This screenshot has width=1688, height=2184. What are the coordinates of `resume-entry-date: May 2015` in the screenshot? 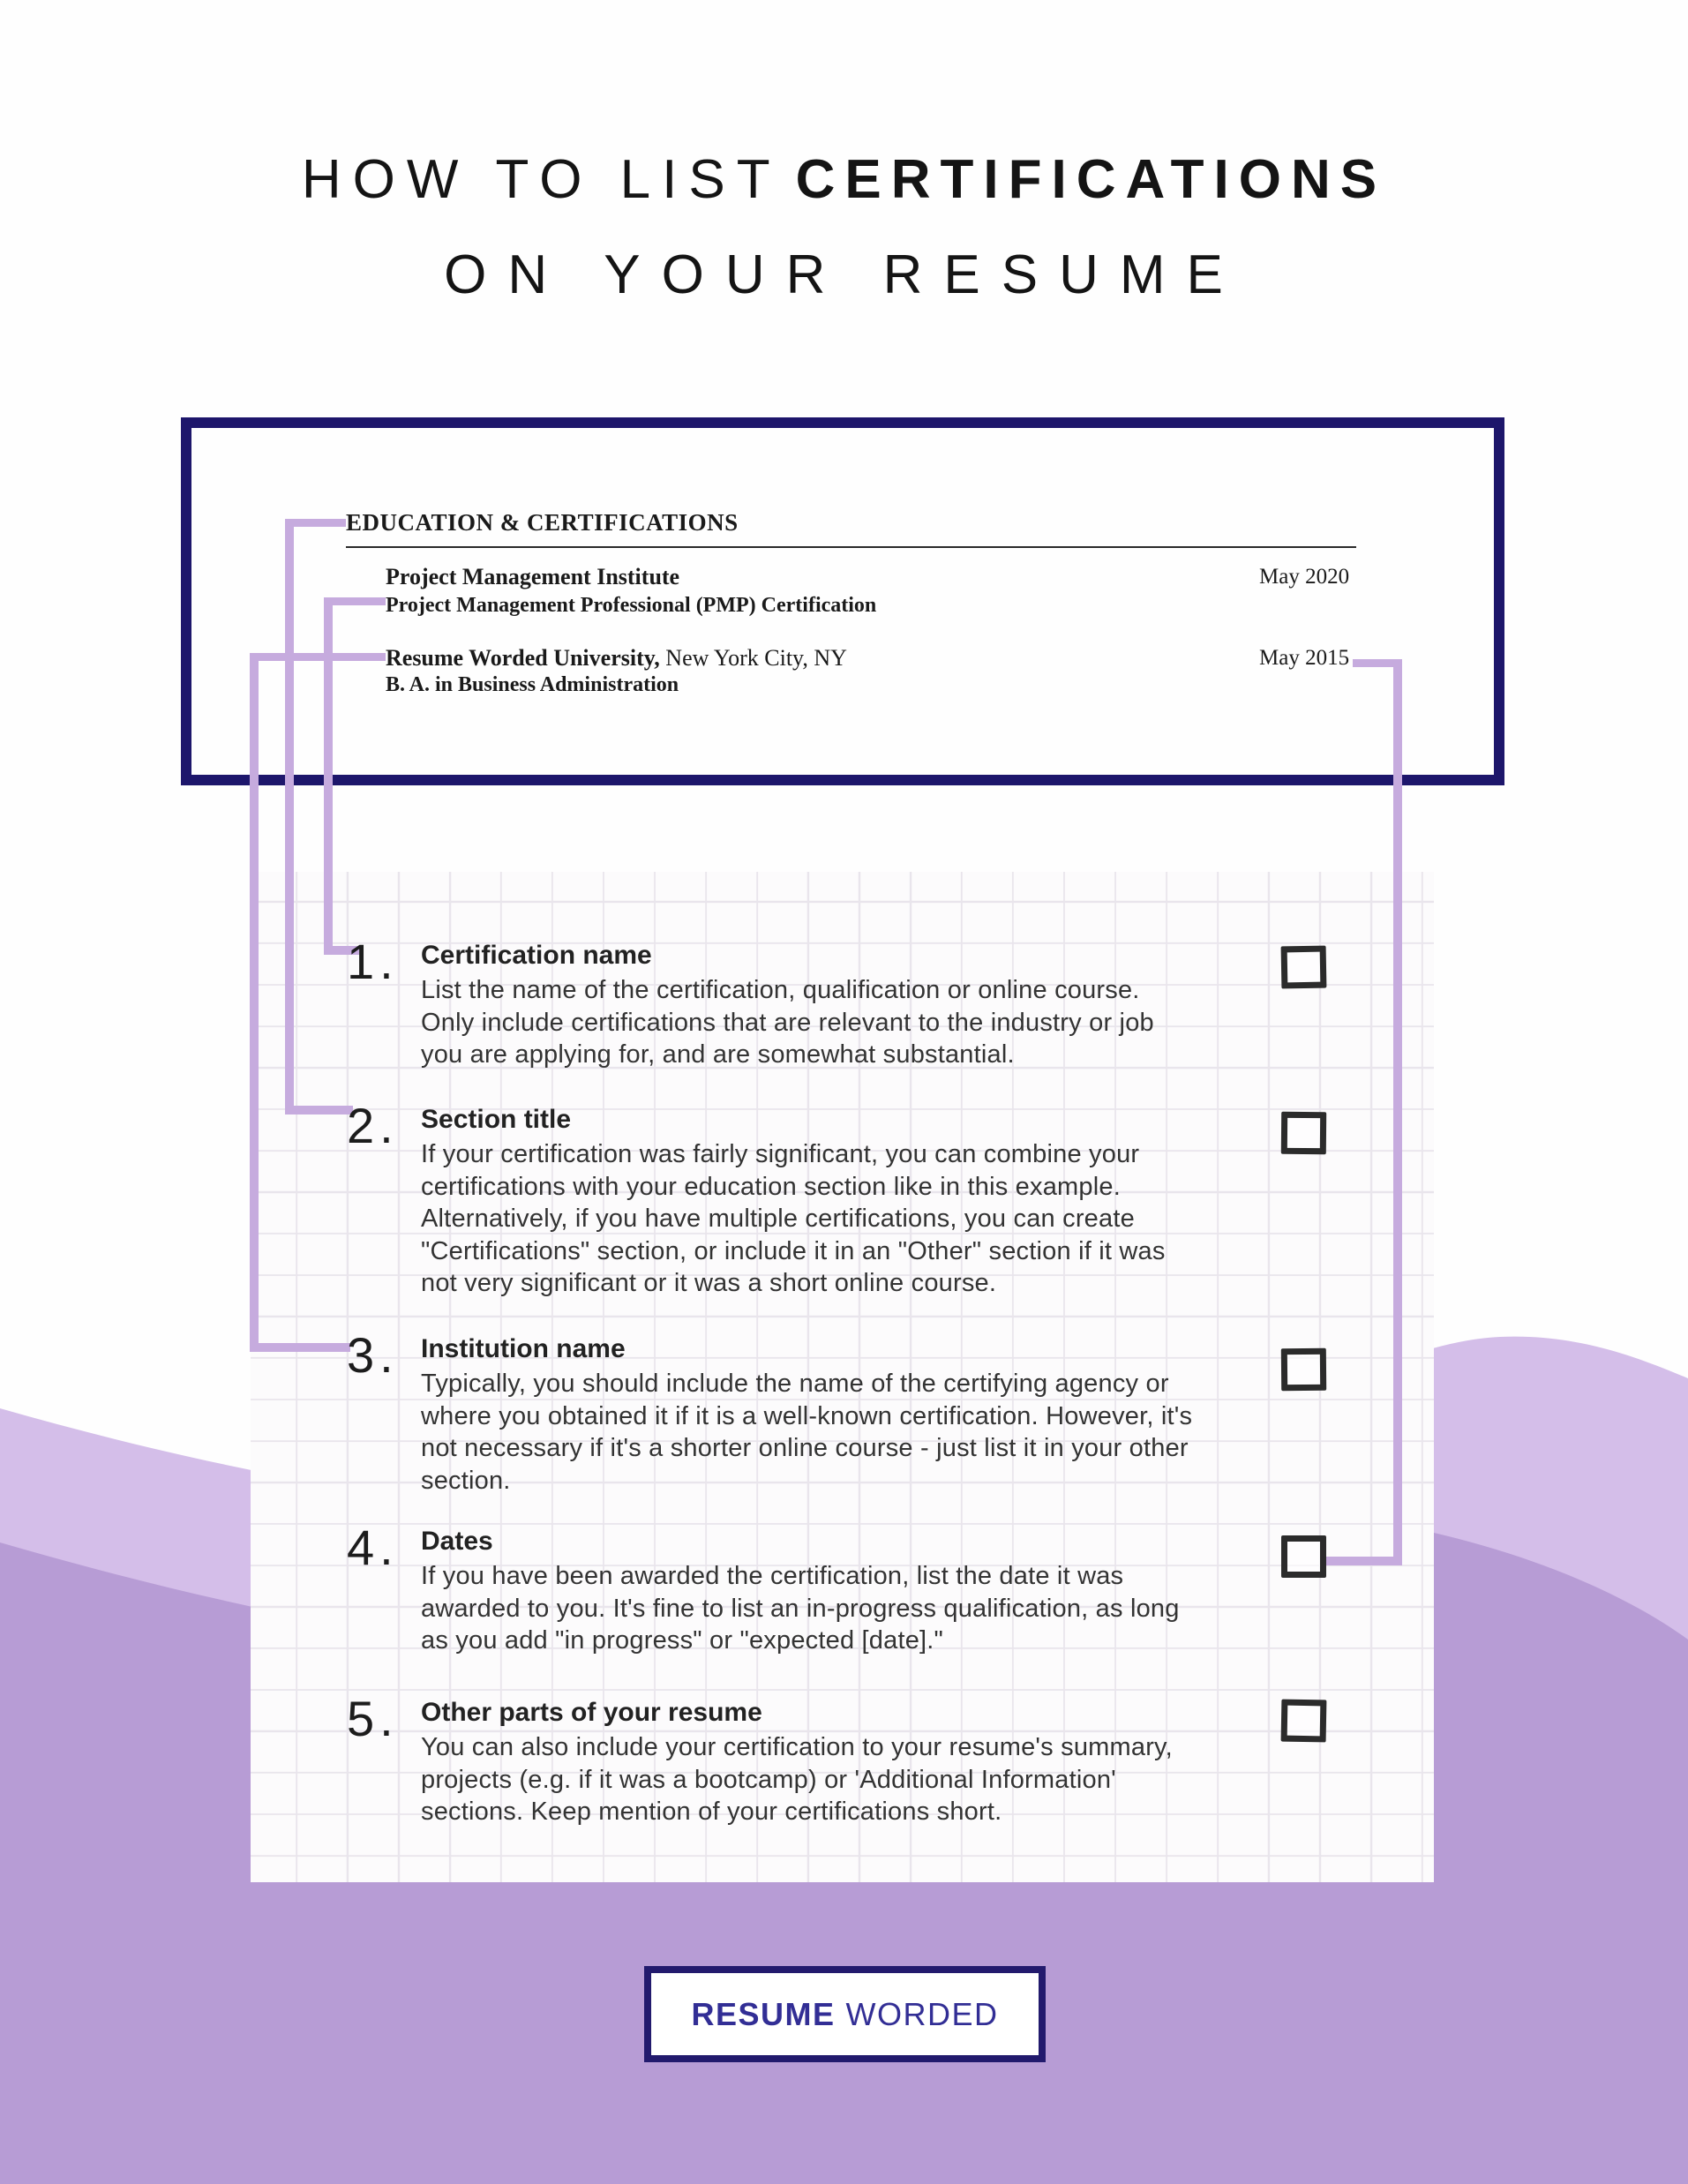 It's located at (1304, 658).